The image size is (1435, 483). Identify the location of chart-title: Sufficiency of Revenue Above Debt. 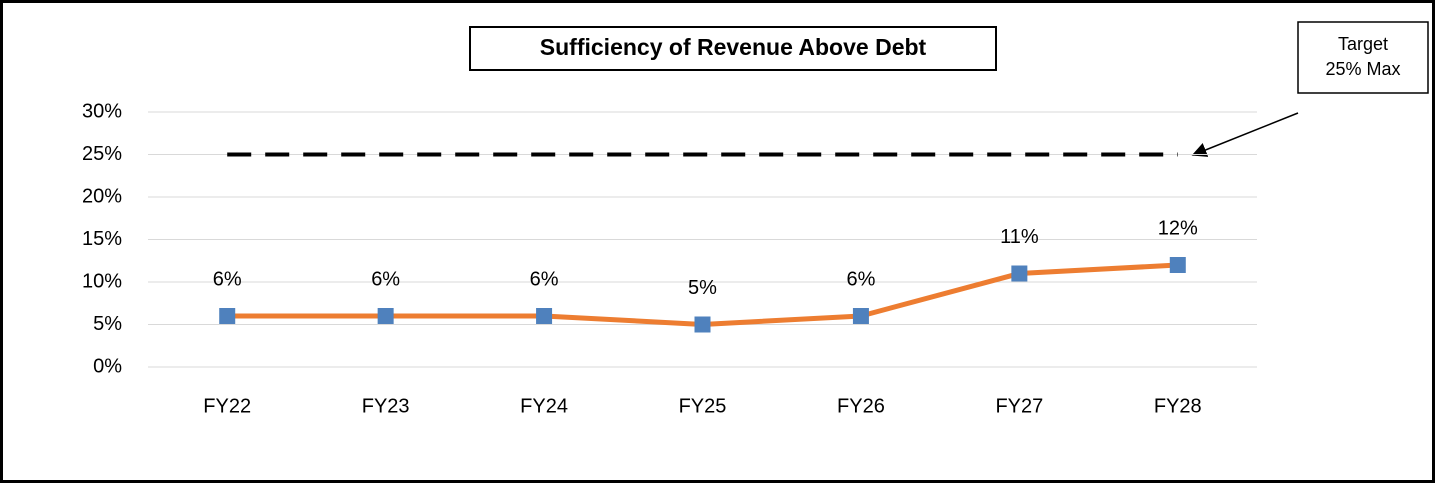
(733, 47).